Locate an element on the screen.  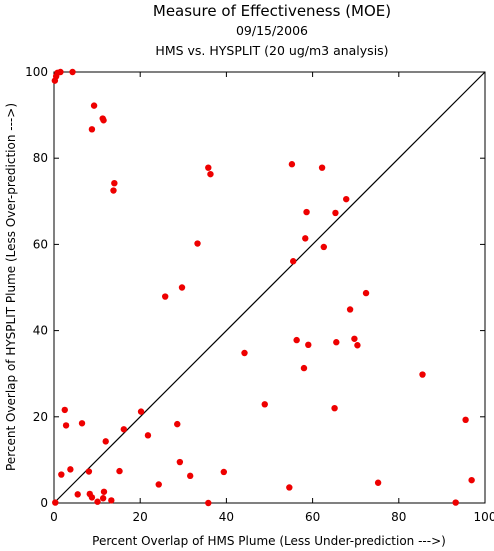
y-tick-label: 100 is located at coordinates (36, 72).